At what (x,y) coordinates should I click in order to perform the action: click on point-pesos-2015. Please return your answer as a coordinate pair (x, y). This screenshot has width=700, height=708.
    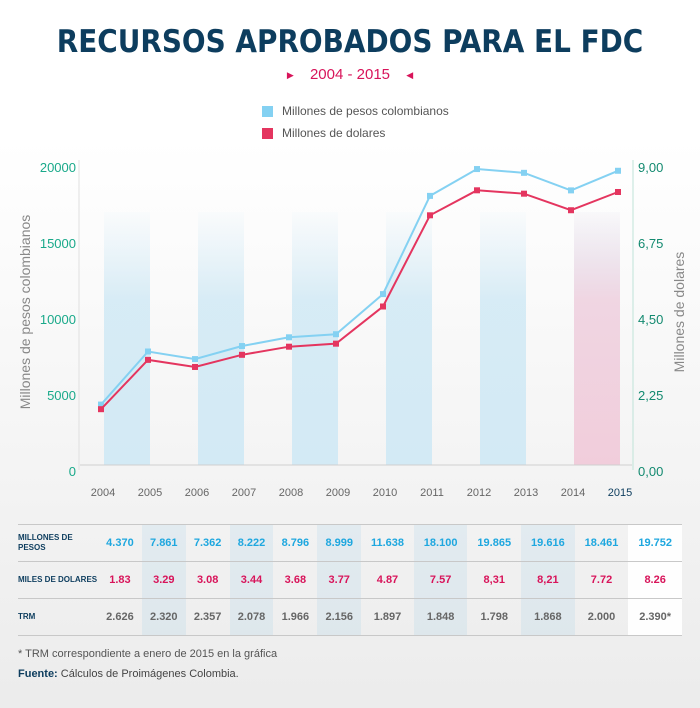
    Looking at the image, I should click on (618, 170).